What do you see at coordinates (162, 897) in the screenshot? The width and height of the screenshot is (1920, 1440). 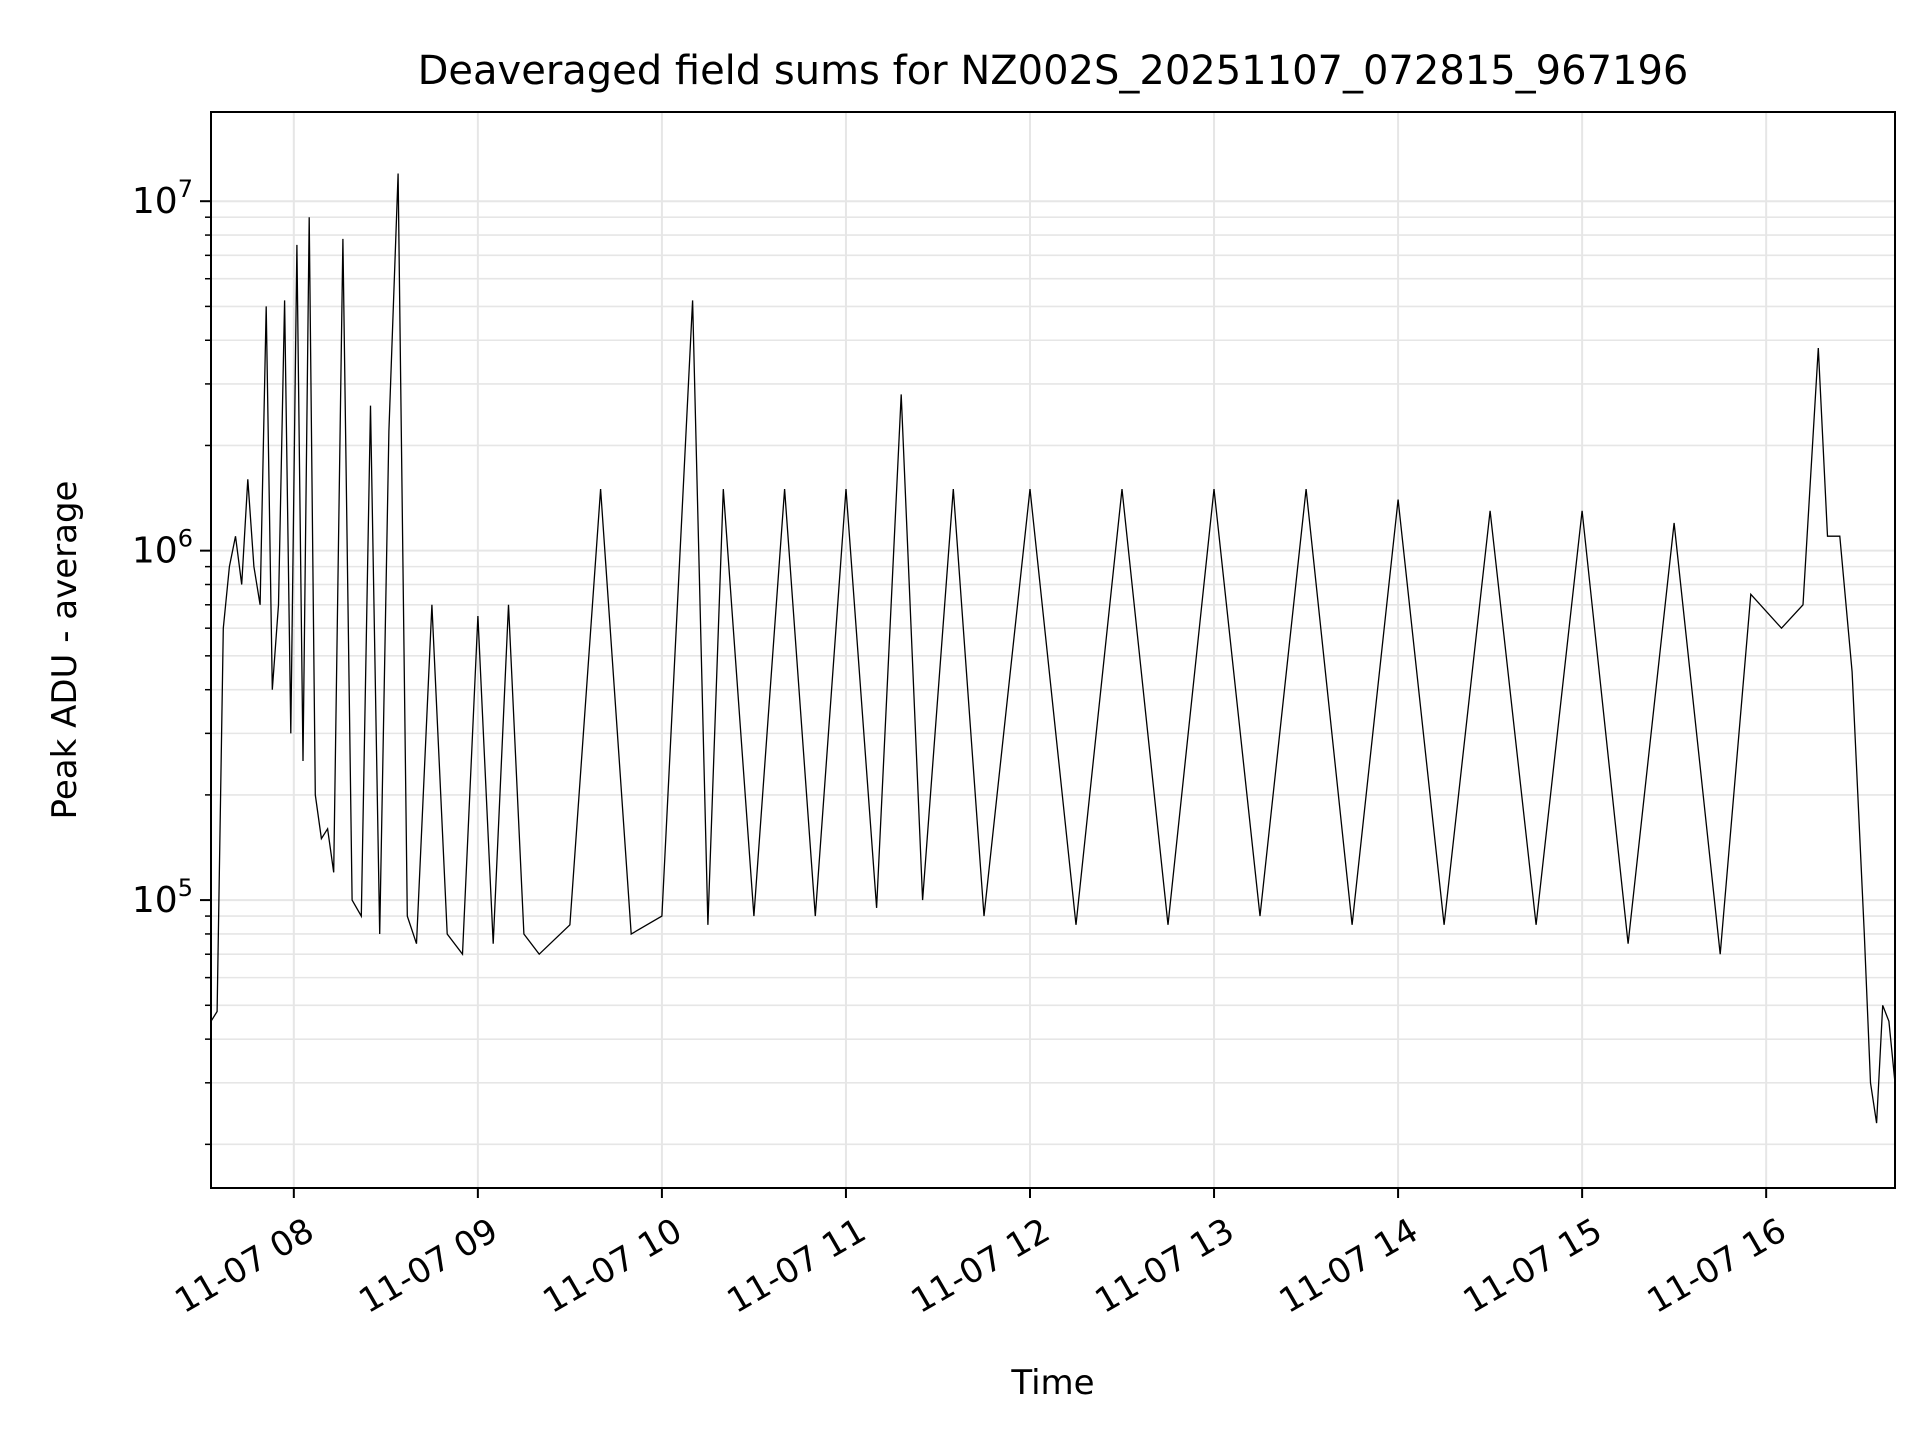 I see `y-tick-label: 10⁵` at bounding box center [162, 897].